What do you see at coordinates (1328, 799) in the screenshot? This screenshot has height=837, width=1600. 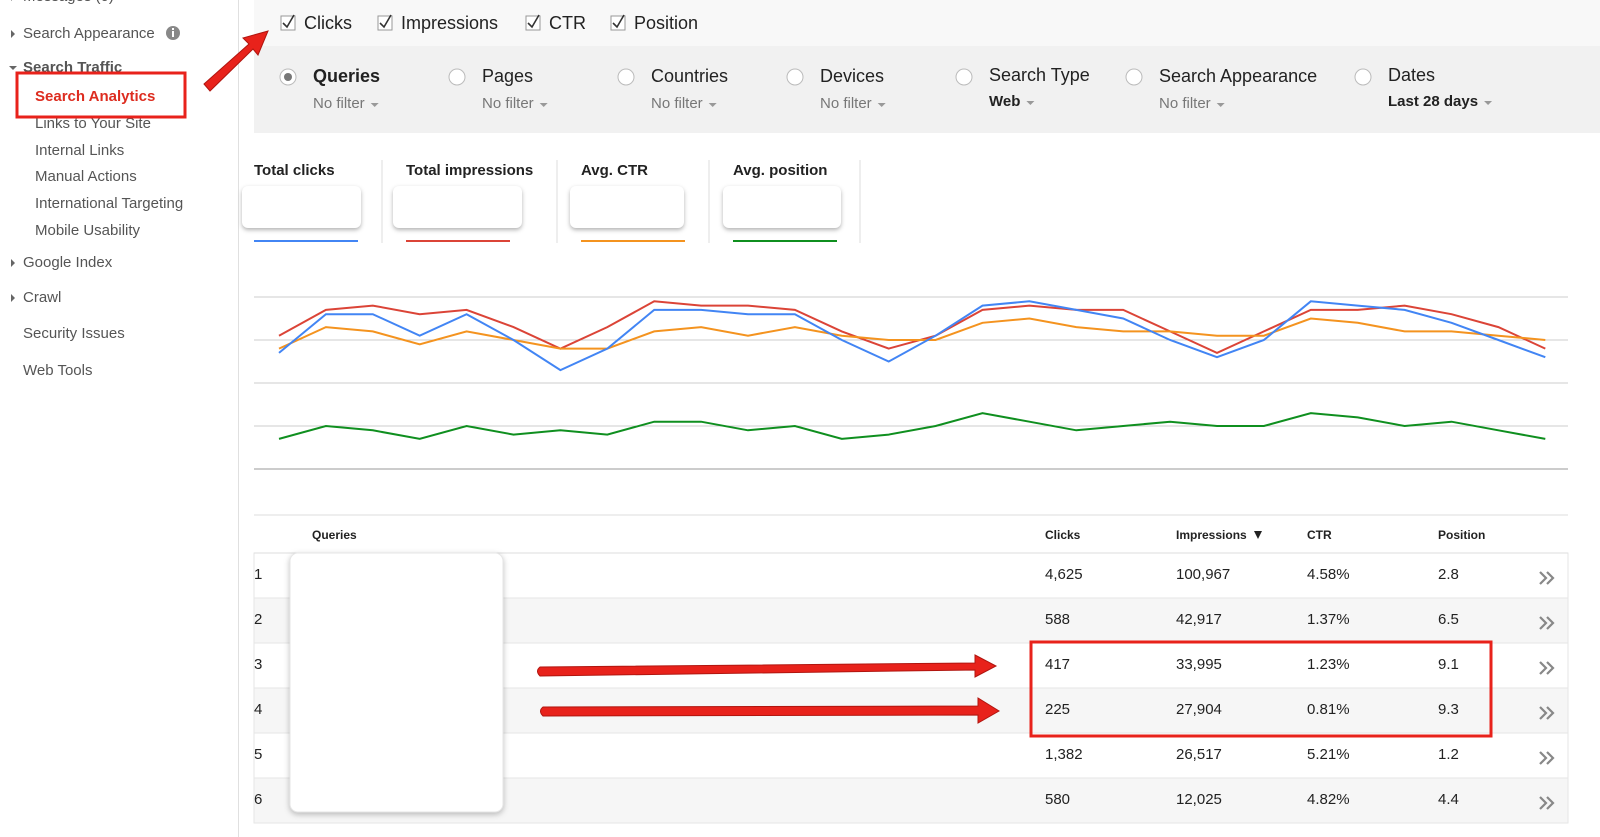 I see `table-cell: 4.82%` at bounding box center [1328, 799].